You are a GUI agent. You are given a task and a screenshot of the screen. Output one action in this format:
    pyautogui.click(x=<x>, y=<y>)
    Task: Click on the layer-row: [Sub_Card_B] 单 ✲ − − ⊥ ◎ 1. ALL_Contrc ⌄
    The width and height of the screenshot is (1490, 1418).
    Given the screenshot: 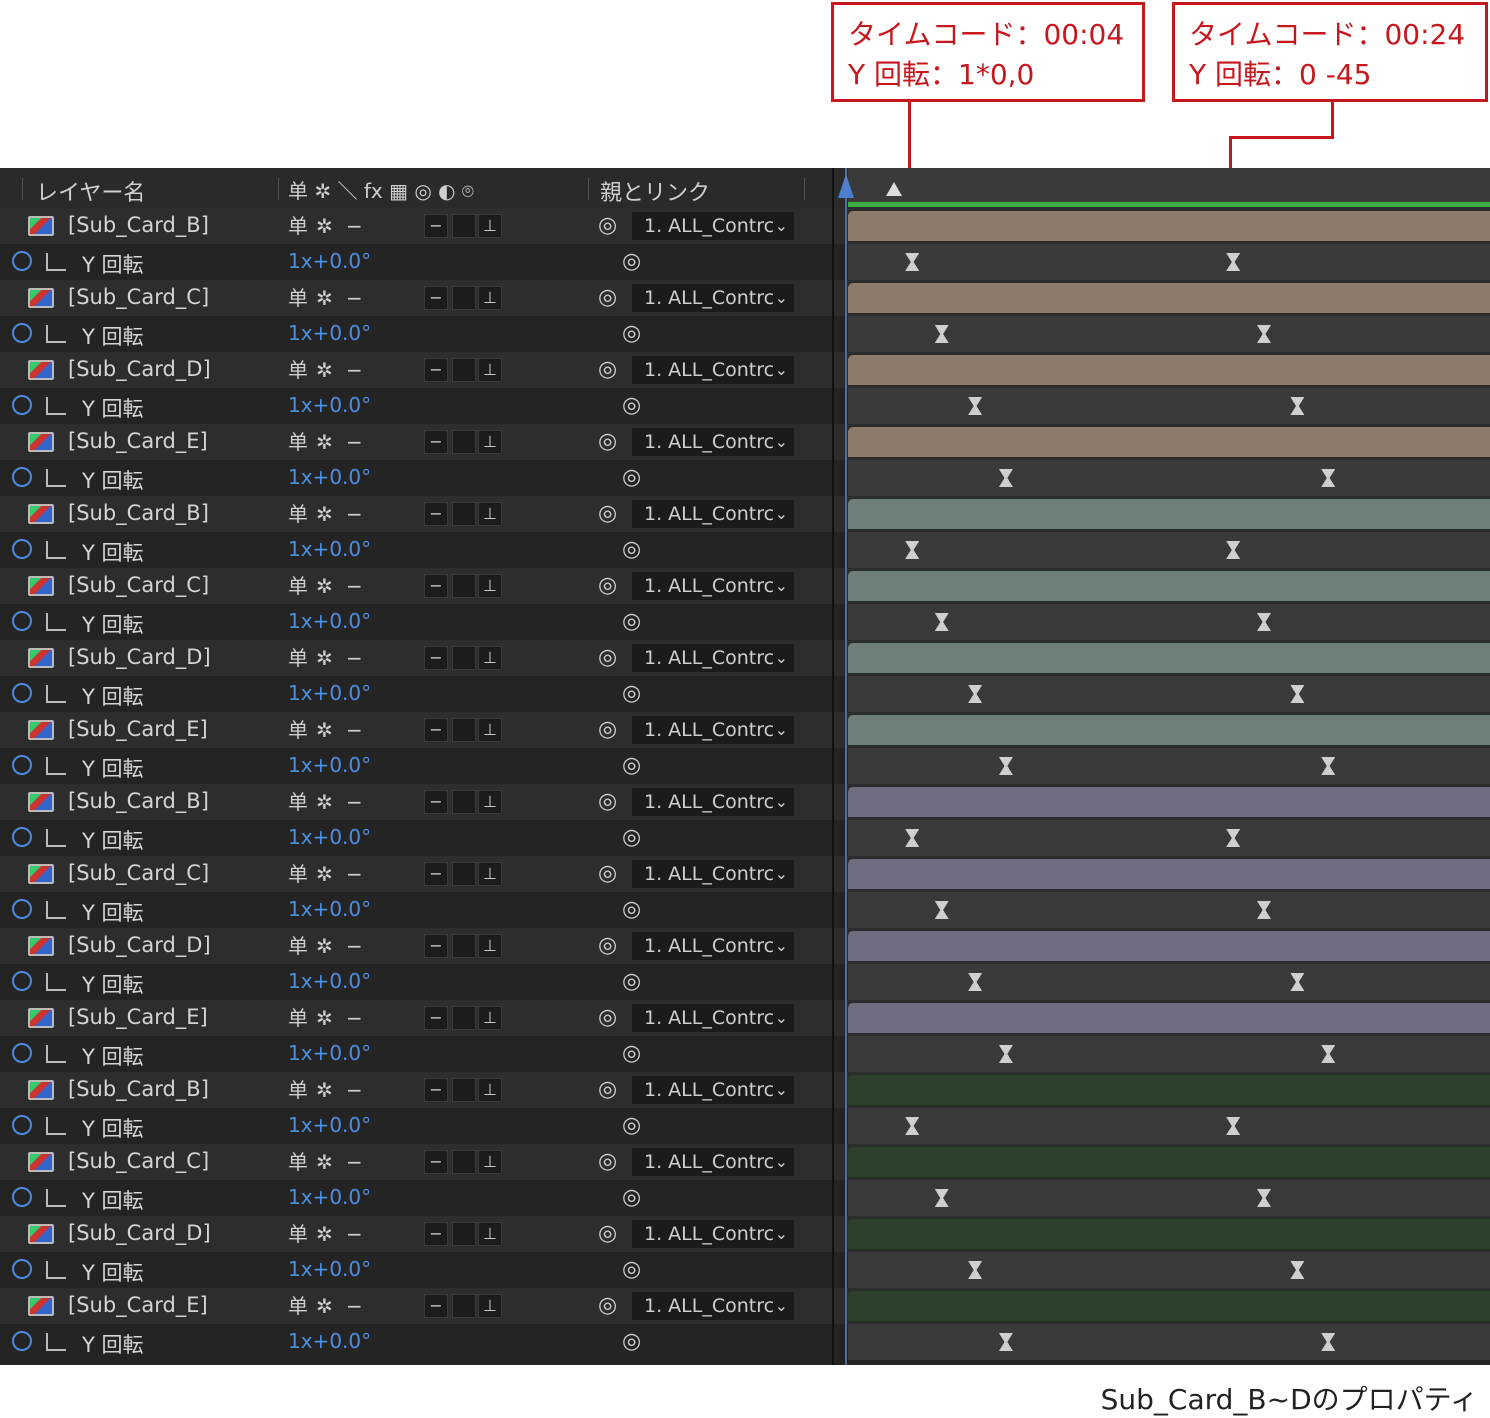 What is the action you would take?
    pyautogui.click(x=745, y=514)
    